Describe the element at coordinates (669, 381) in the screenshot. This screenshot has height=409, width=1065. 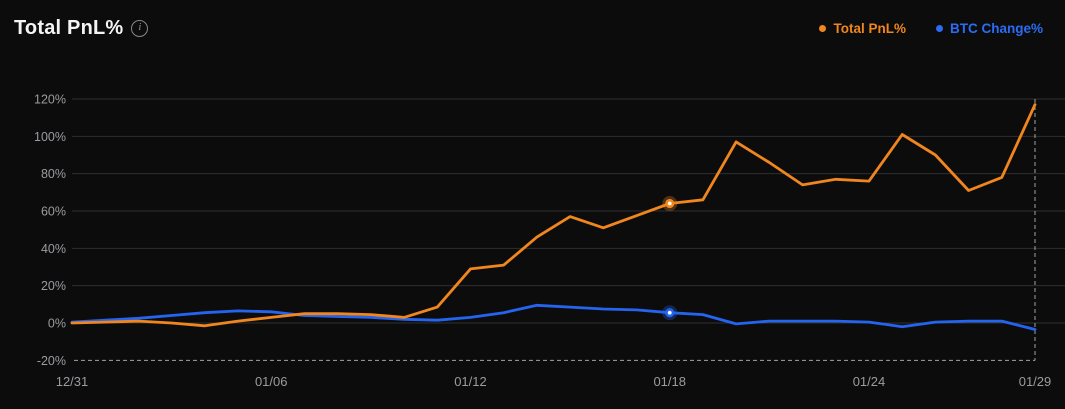
I see `x-tick-label: 01/18` at that location.